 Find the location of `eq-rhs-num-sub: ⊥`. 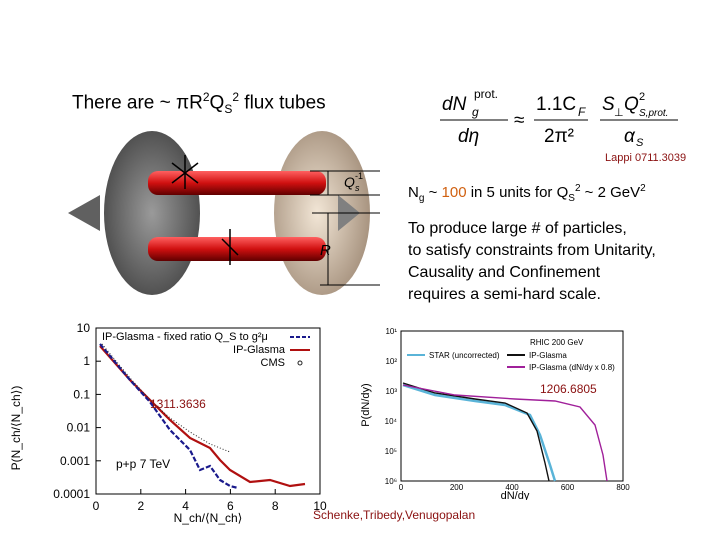

eq-rhs-num-sub: ⊥ is located at coordinates (619, 113).